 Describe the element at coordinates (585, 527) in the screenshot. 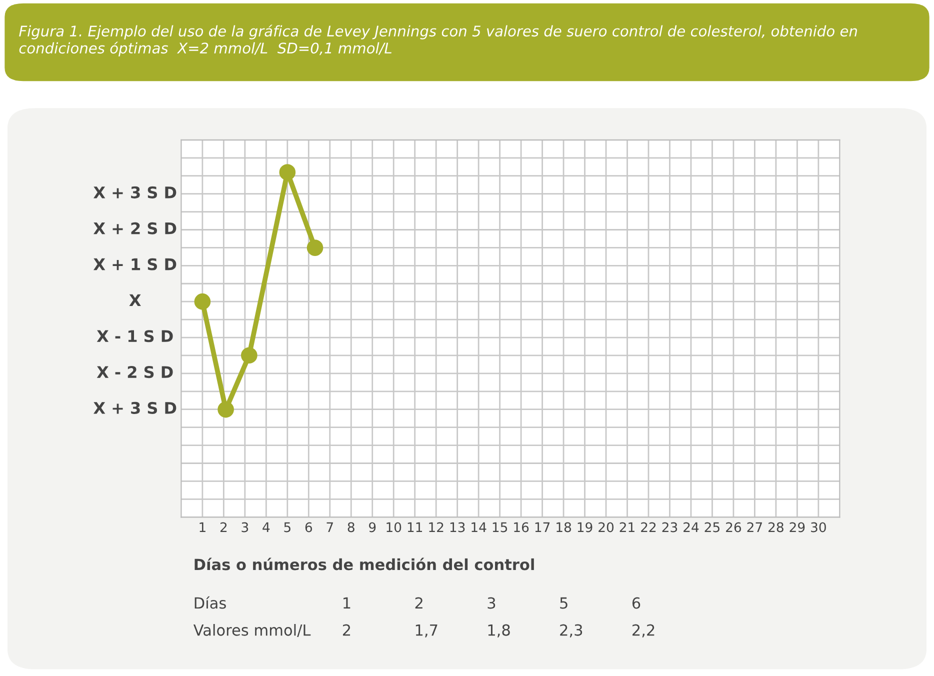

I see `x-tick-label: 19` at that location.